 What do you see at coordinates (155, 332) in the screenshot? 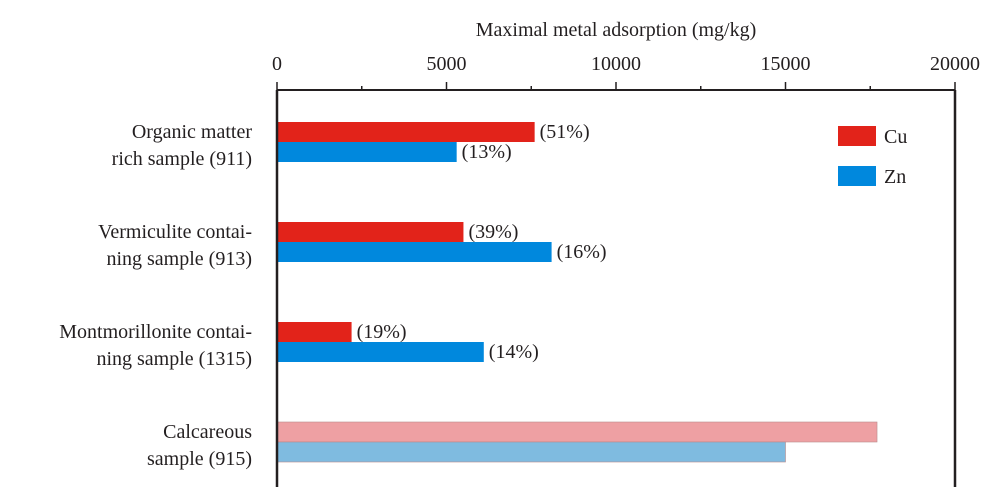
I see `category-label: Montmorillonite contai-` at bounding box center [155, 332].